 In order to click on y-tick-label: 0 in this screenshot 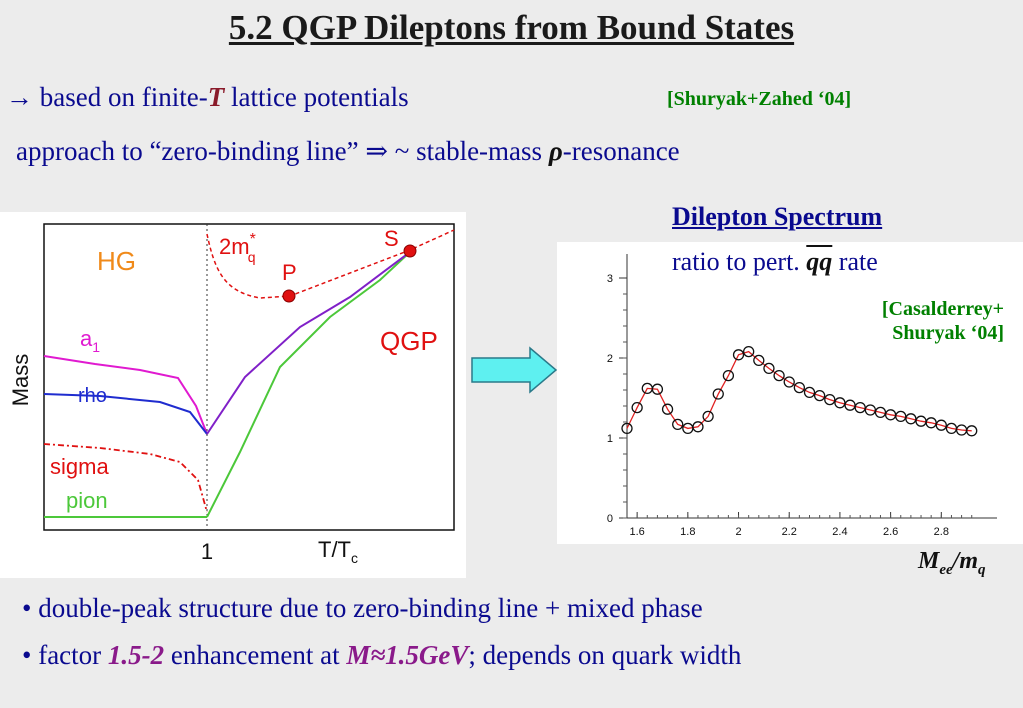, I will do `click(610, 519)`.